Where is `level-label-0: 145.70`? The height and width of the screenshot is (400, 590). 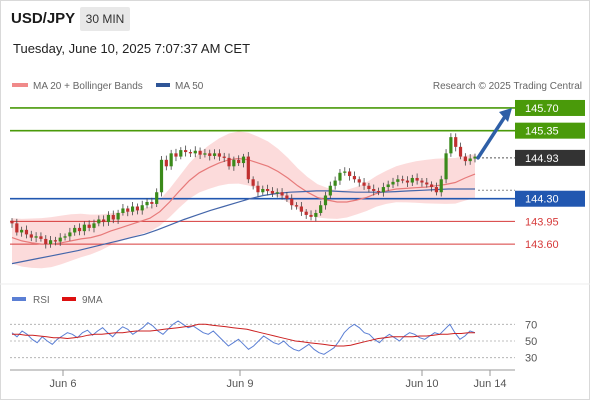
level-label-0: 145.70 is located at coordinates (542, 109).